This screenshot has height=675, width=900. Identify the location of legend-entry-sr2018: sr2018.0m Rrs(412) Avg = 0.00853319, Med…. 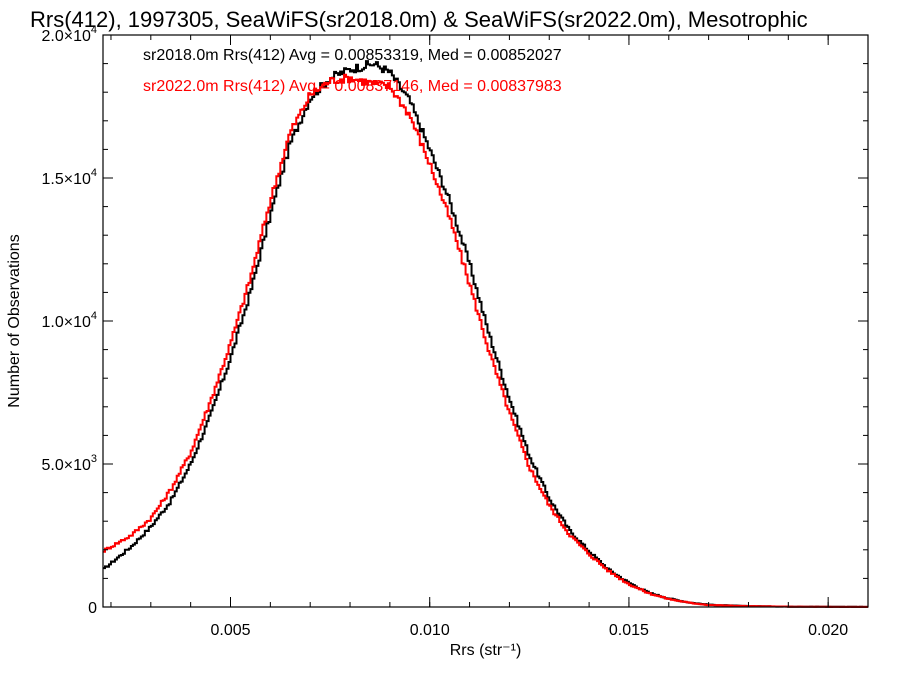
(352, 55).